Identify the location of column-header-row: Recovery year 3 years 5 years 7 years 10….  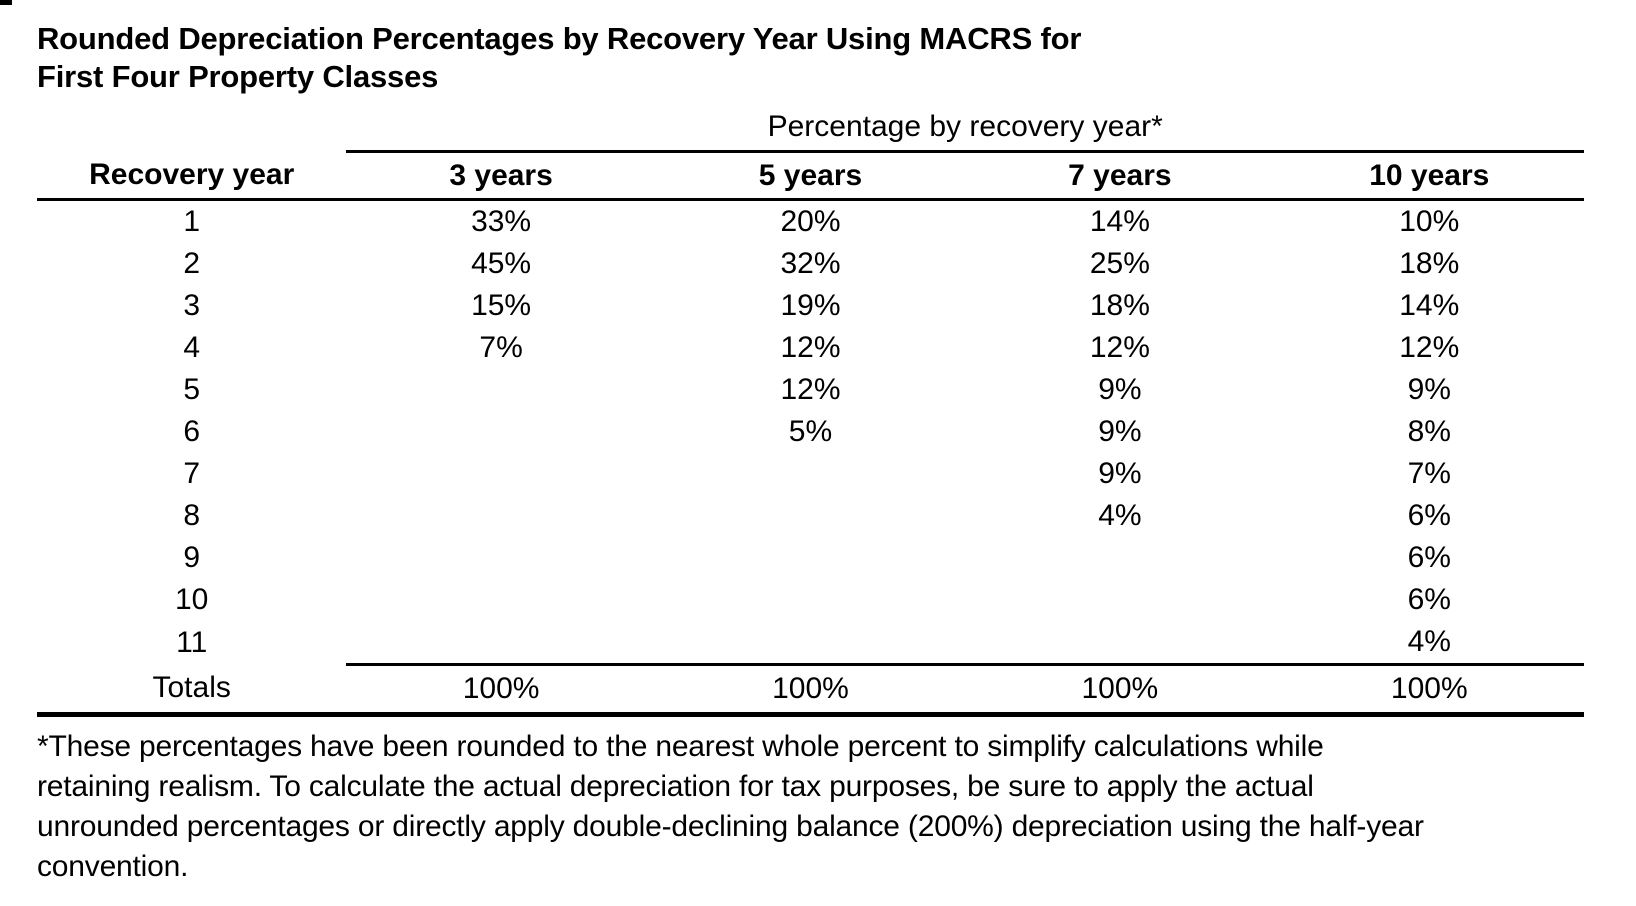
(810, 176).